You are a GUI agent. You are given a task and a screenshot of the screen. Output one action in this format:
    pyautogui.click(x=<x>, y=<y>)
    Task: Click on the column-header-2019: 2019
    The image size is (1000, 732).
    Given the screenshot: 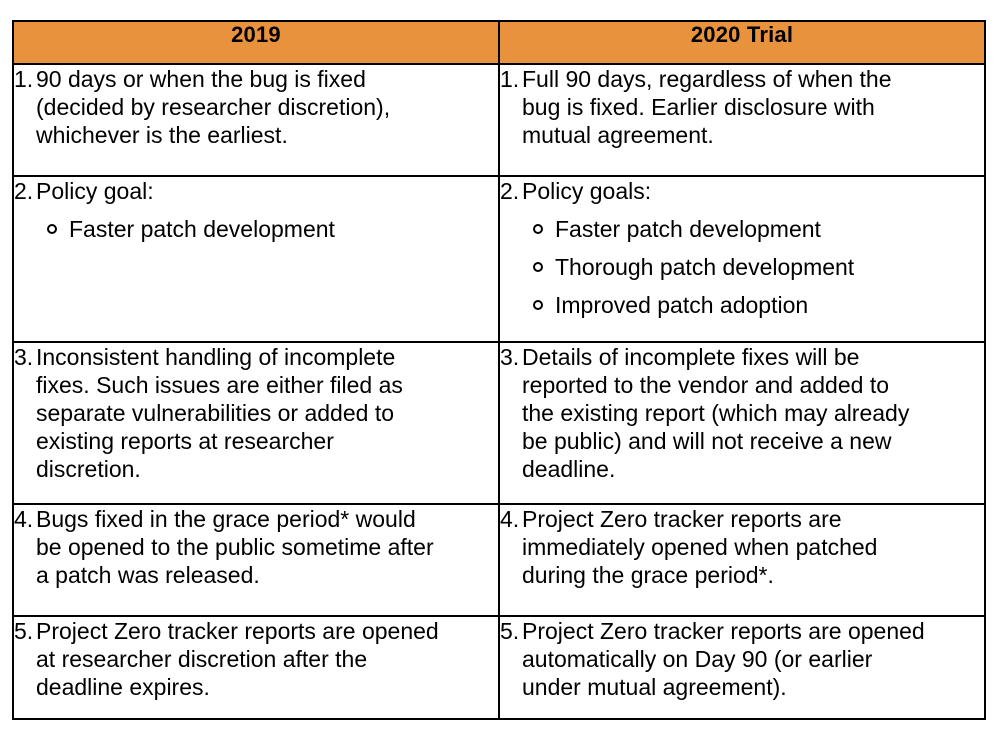 What is the action you would take?
    pyautogui.click(x=256, y=42)
    